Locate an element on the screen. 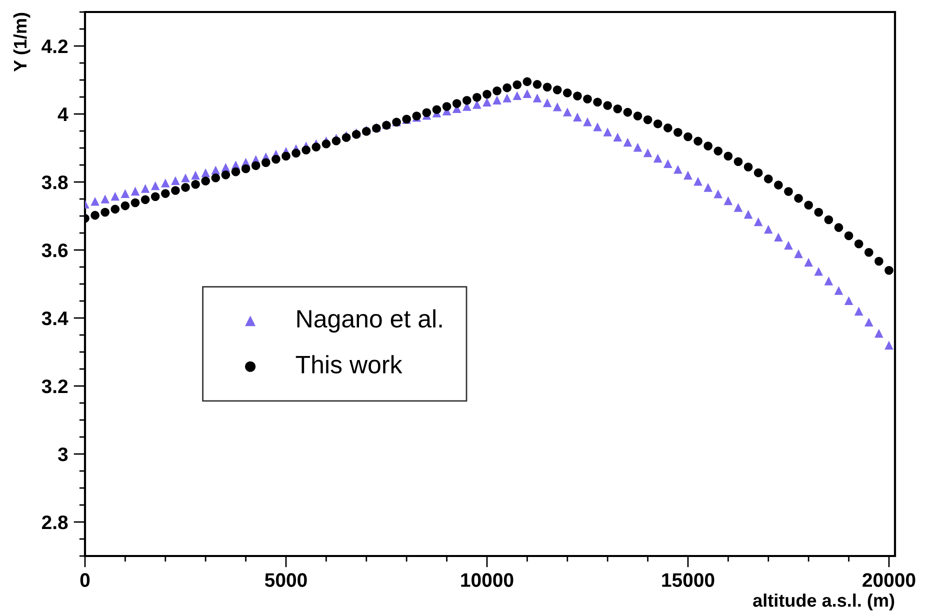 The width and height of the screenshot is (936, 615). y-tick-label: 3.8 is located at coordinates (55, 182).